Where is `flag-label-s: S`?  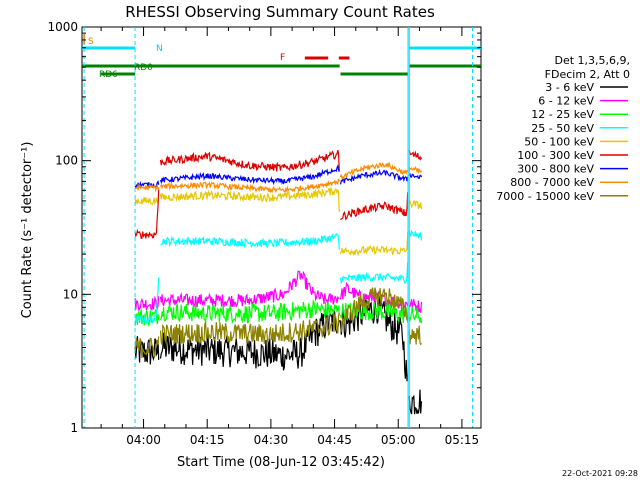
flag-label-s: S is located at coordinates (91, 42).